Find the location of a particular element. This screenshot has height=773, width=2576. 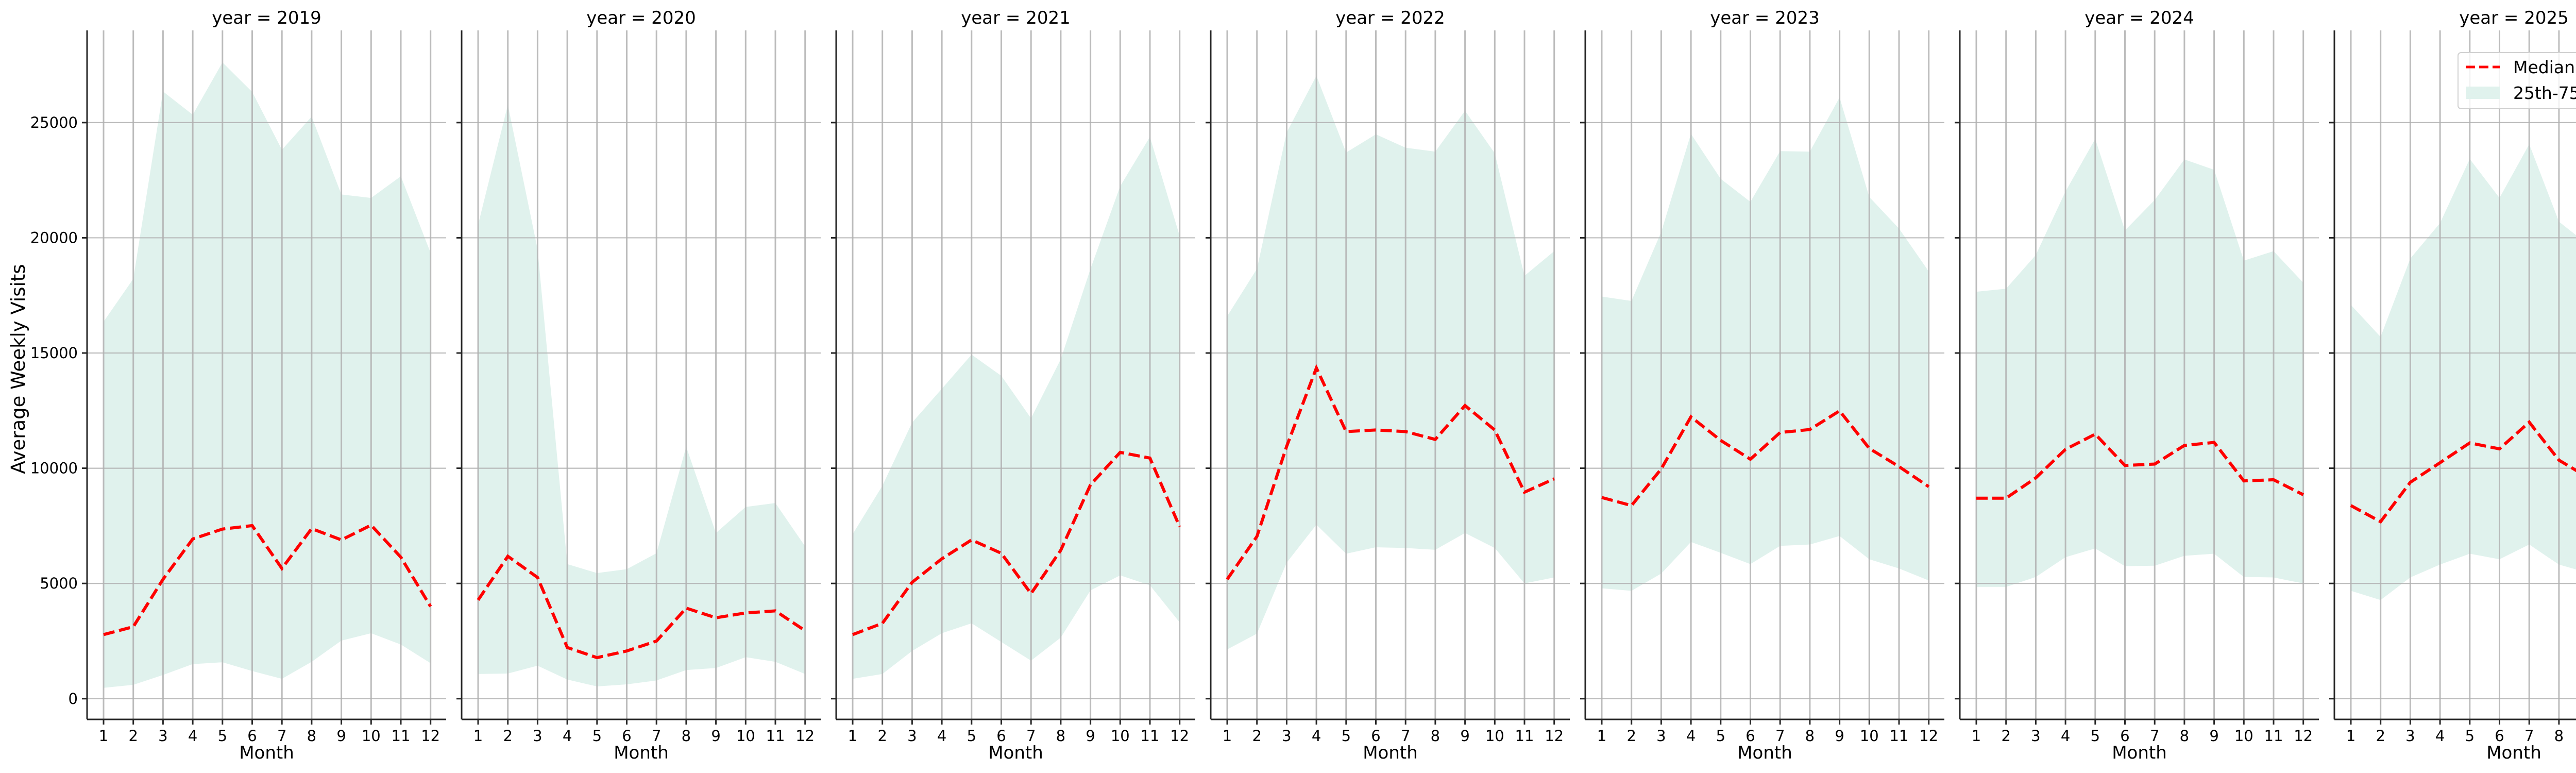

y-tick-label: 20000 is located at coordinates (54, 237).